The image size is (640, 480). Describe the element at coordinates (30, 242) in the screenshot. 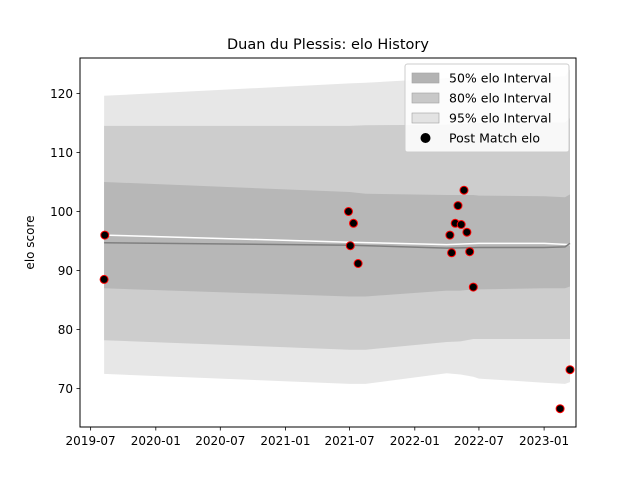

I see `y-axis-title: elo score` at that location.